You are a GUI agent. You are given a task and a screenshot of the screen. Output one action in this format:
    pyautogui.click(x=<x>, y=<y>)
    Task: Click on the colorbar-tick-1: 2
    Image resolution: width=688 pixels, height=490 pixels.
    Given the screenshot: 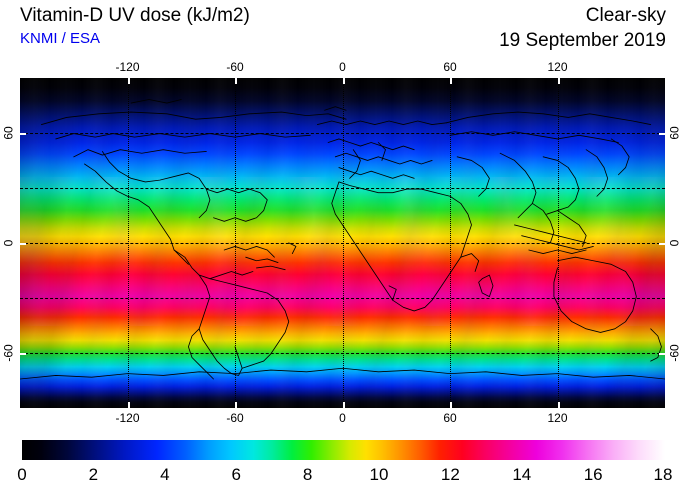 What is the action you would take?
    pyautogui.click(x=93, y=474)
    